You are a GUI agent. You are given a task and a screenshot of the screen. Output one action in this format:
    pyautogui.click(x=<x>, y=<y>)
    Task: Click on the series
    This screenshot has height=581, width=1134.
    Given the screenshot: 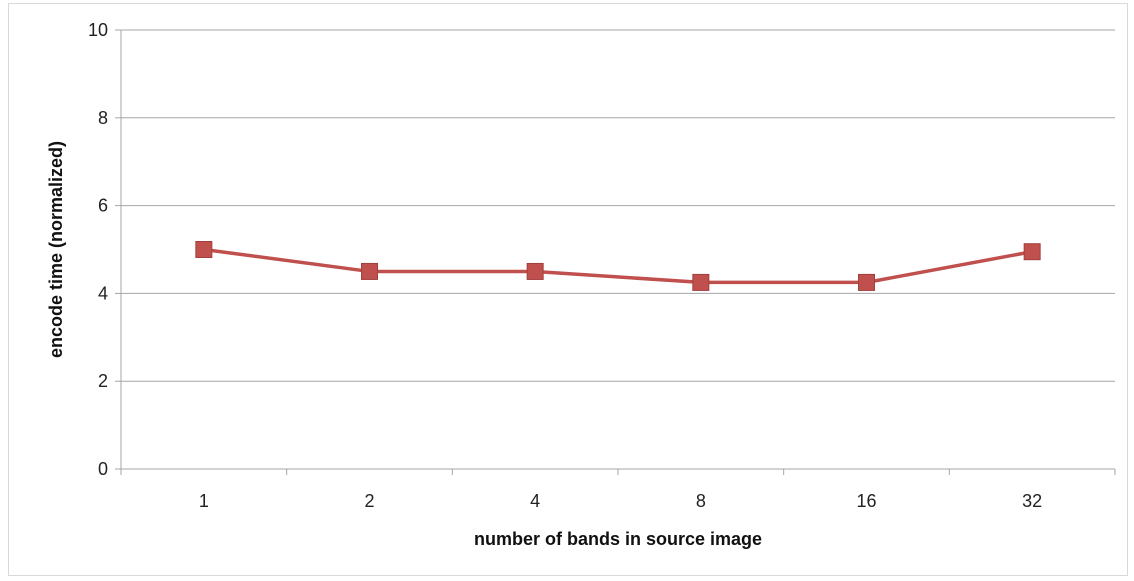 What is the action you would take?
    pyautogui.click(x=618, y=266)
    